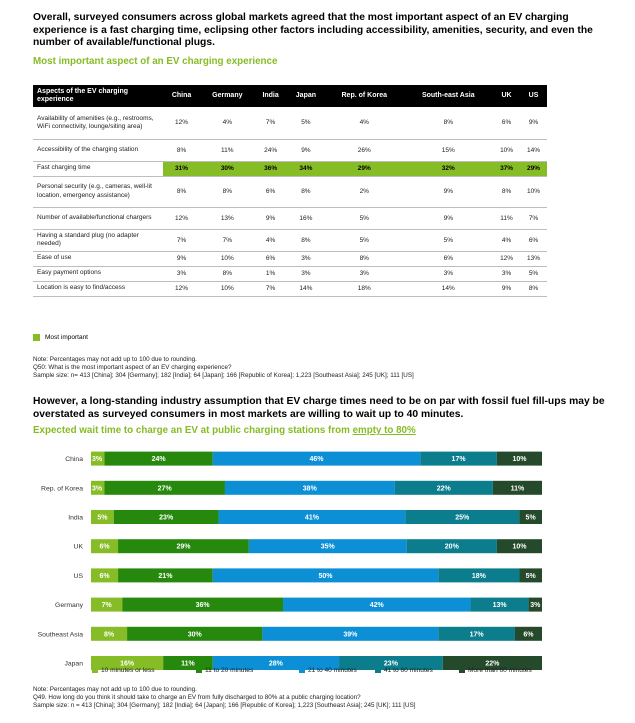 The width and height of the screenshot is (635, 723). Describe the element at coordinates (128, 670) in the screenshot. I see `legend-label: 10 minutes or less` at that location.